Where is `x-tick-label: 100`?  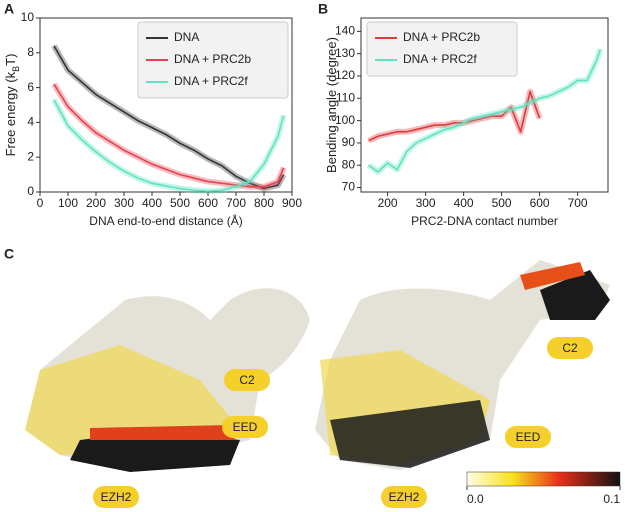 x-tick-label: 100 is located at coordinates (68, 203).